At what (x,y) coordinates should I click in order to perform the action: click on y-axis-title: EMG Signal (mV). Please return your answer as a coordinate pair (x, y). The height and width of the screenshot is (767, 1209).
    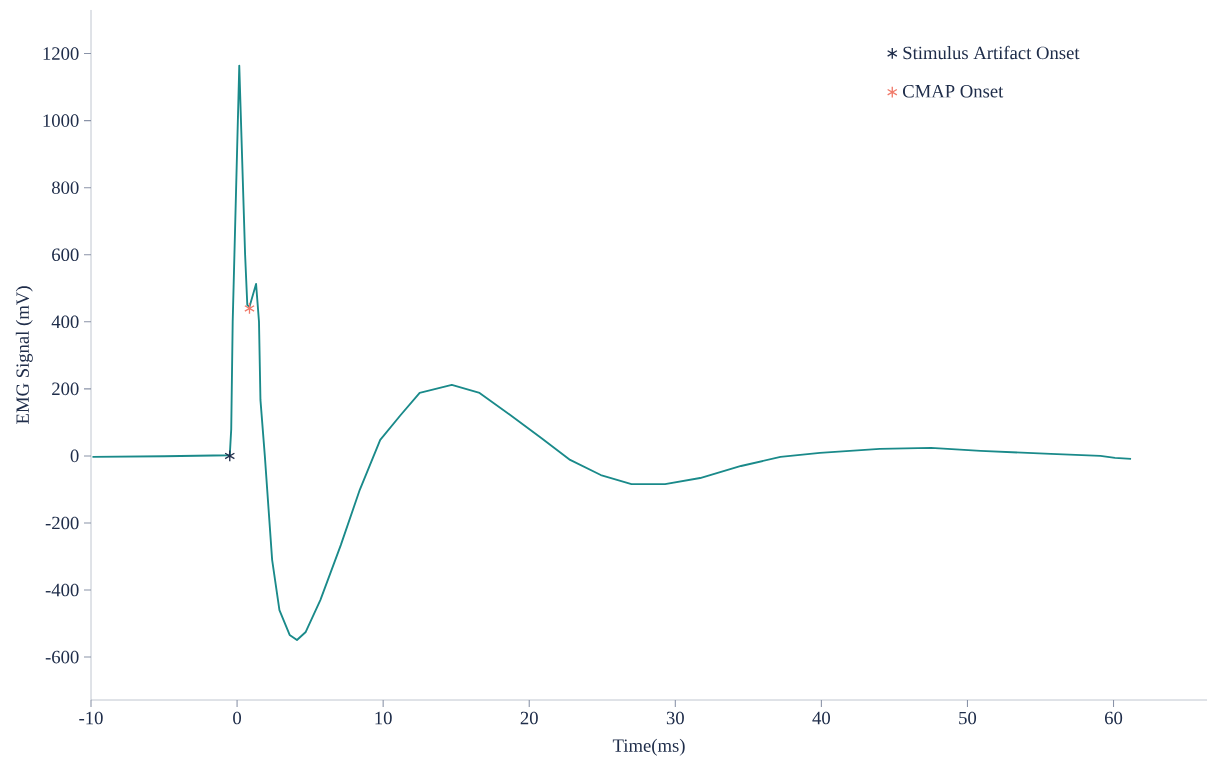
    Looking at the image, I should click on (24, 355).